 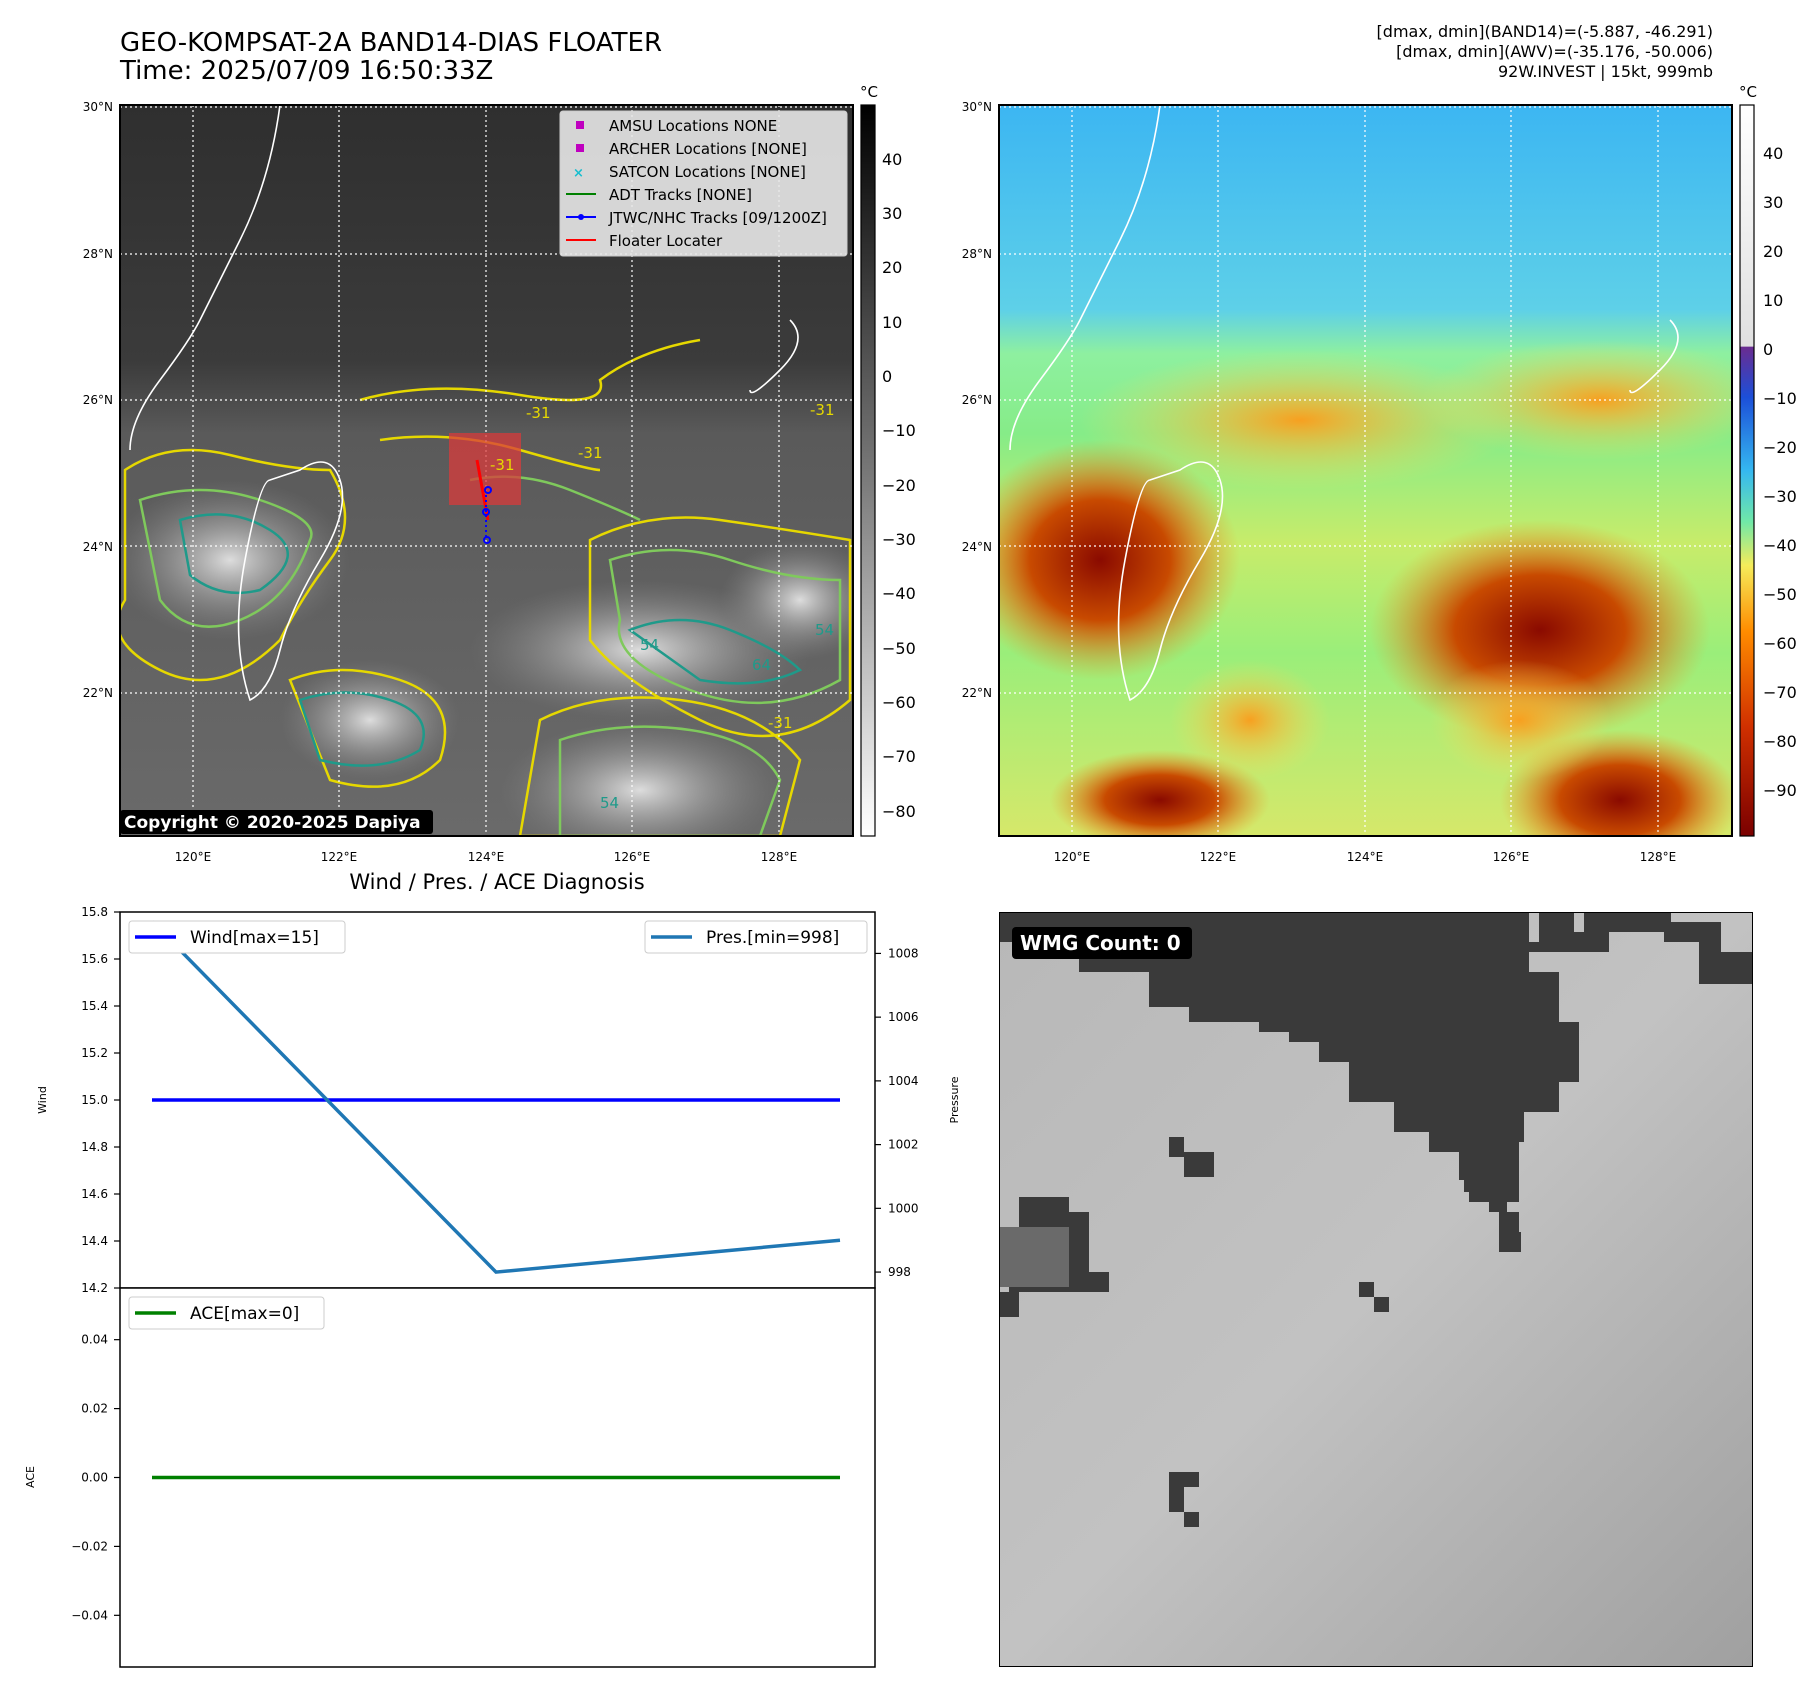 I want to click on ir-lat-labels: 30°N 28°N 26°N 24°N 22°N, so click(x=98, y=400).